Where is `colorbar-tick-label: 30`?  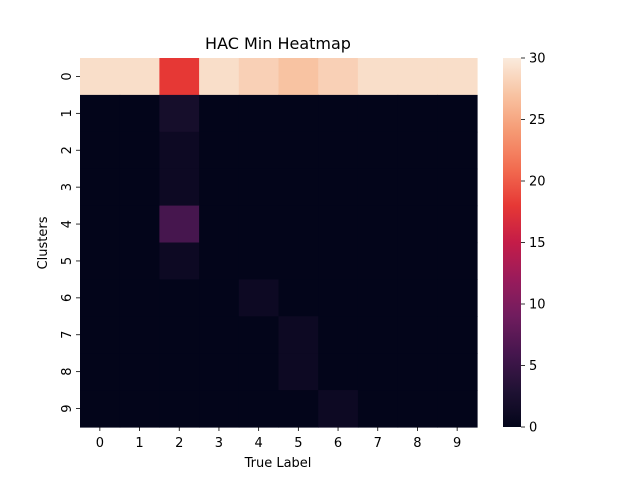 colorbar-tick-label: 30 is located at coordinates (537, 59).